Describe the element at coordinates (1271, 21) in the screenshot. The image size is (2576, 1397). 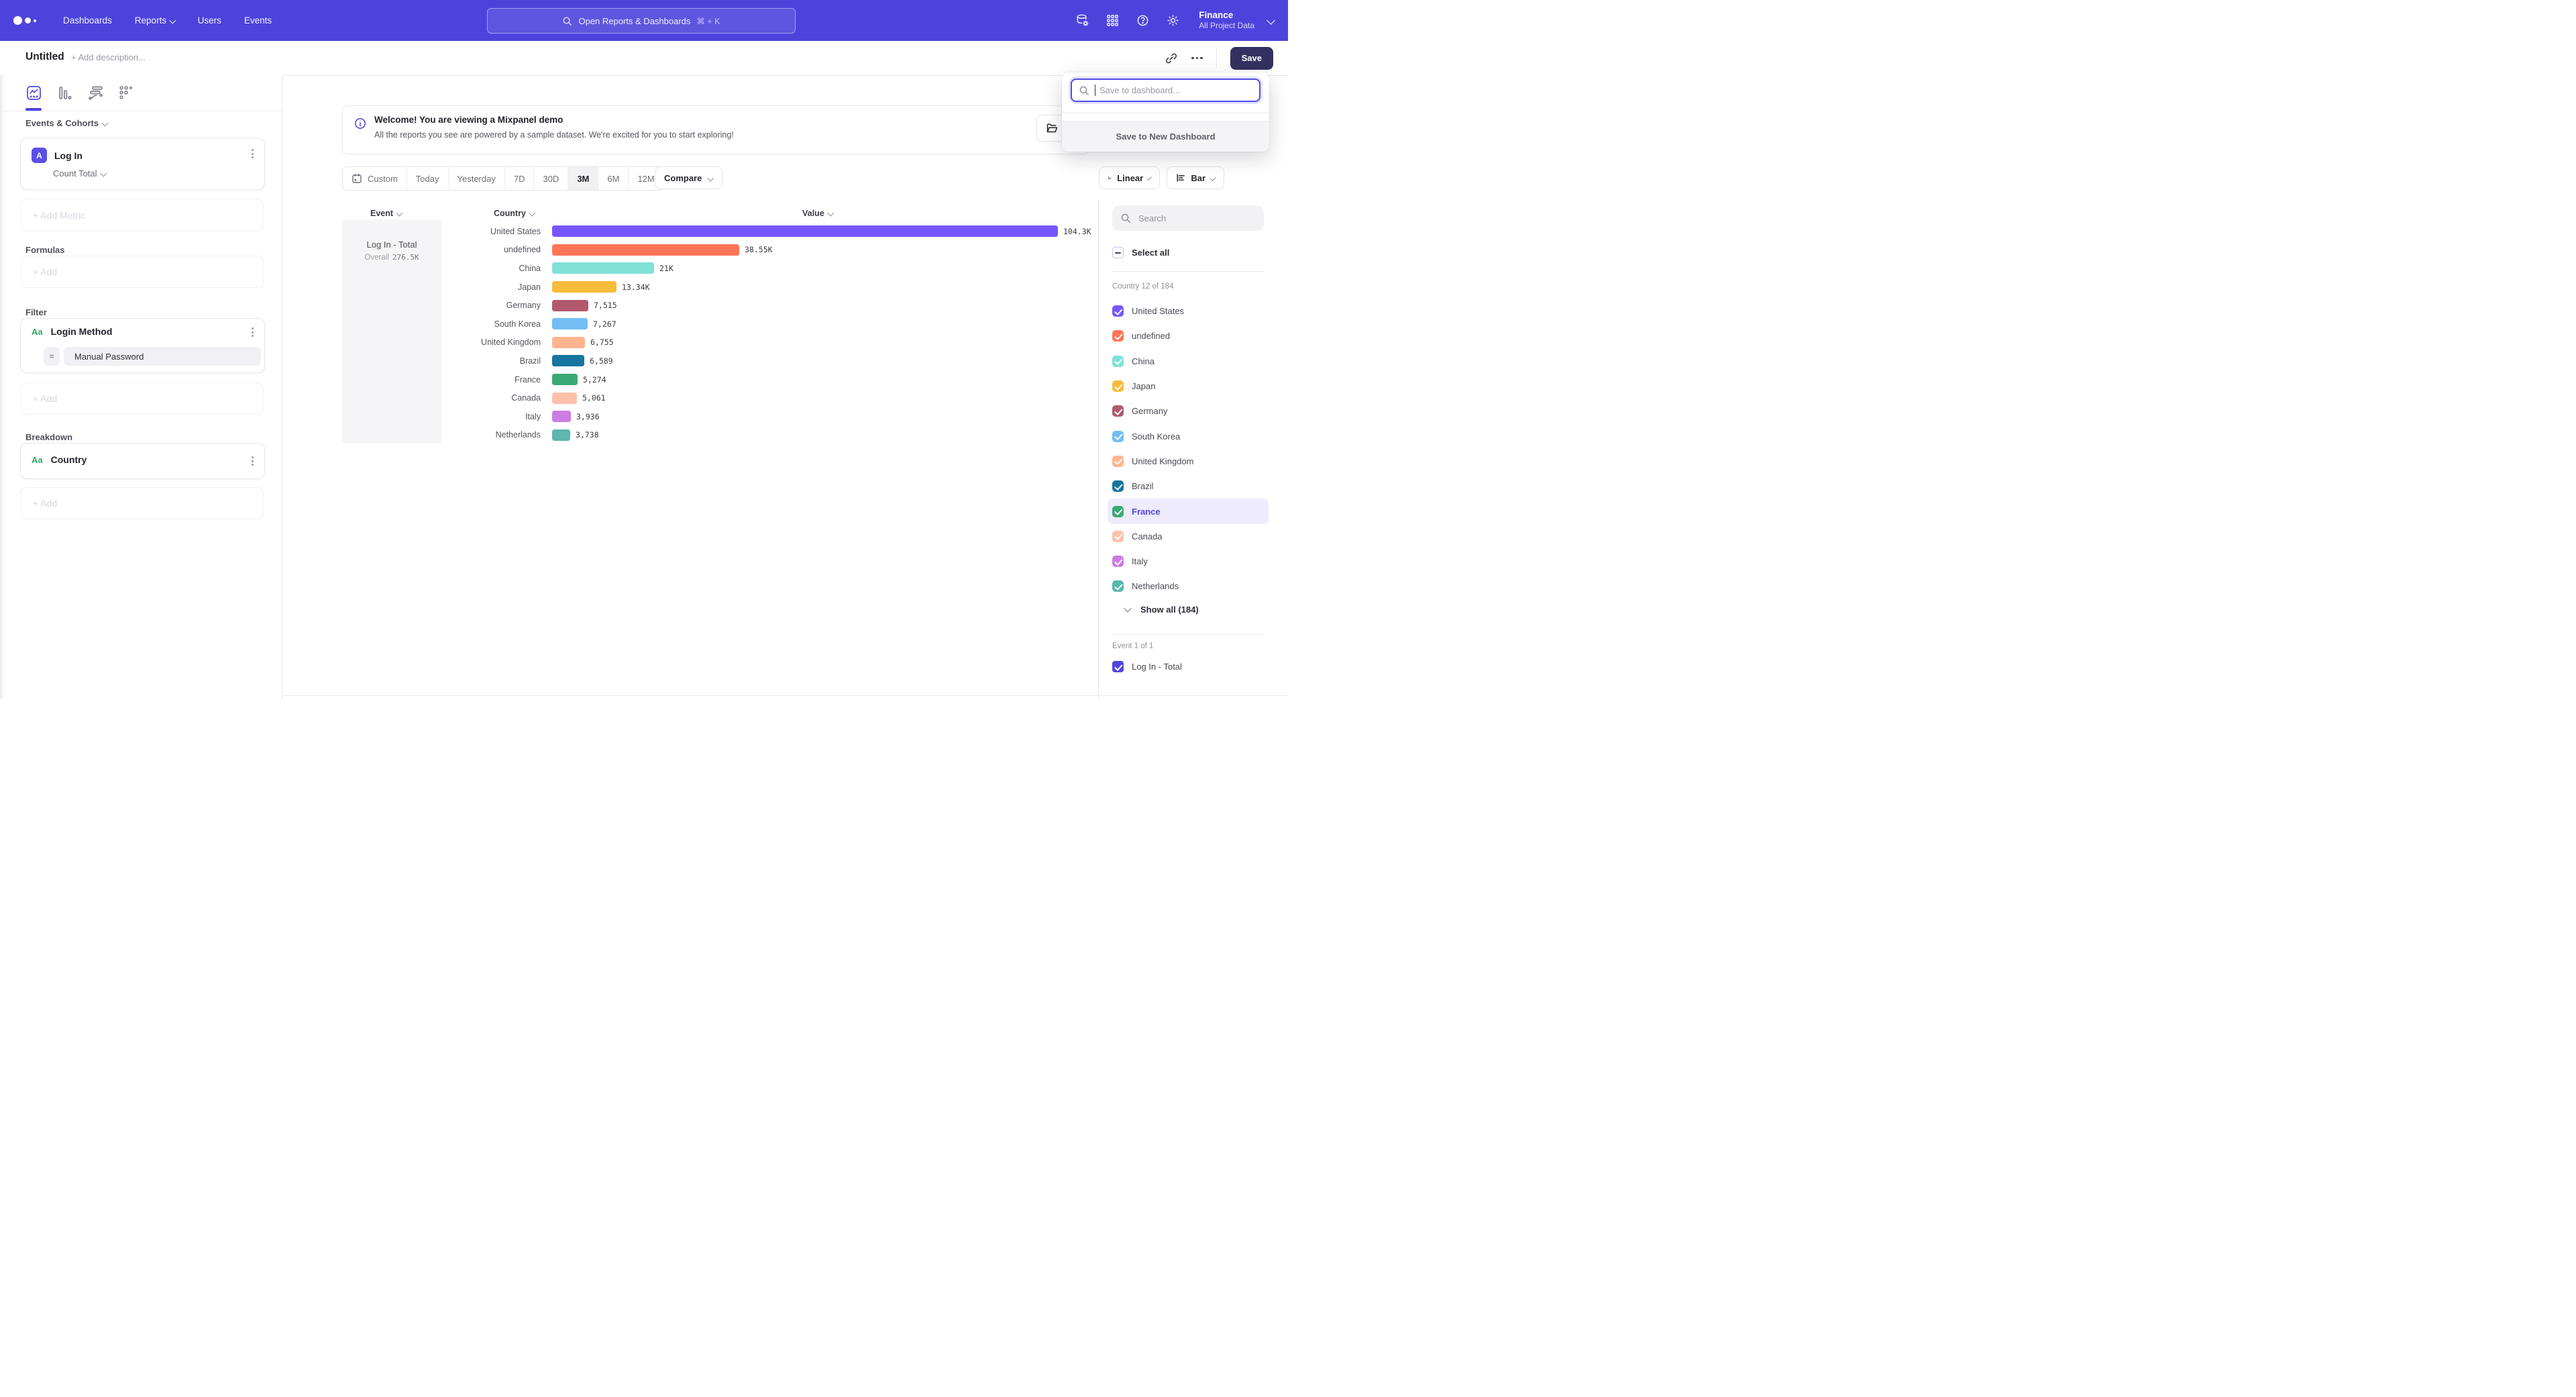
I see `project-chevron-down-icon` at that location.